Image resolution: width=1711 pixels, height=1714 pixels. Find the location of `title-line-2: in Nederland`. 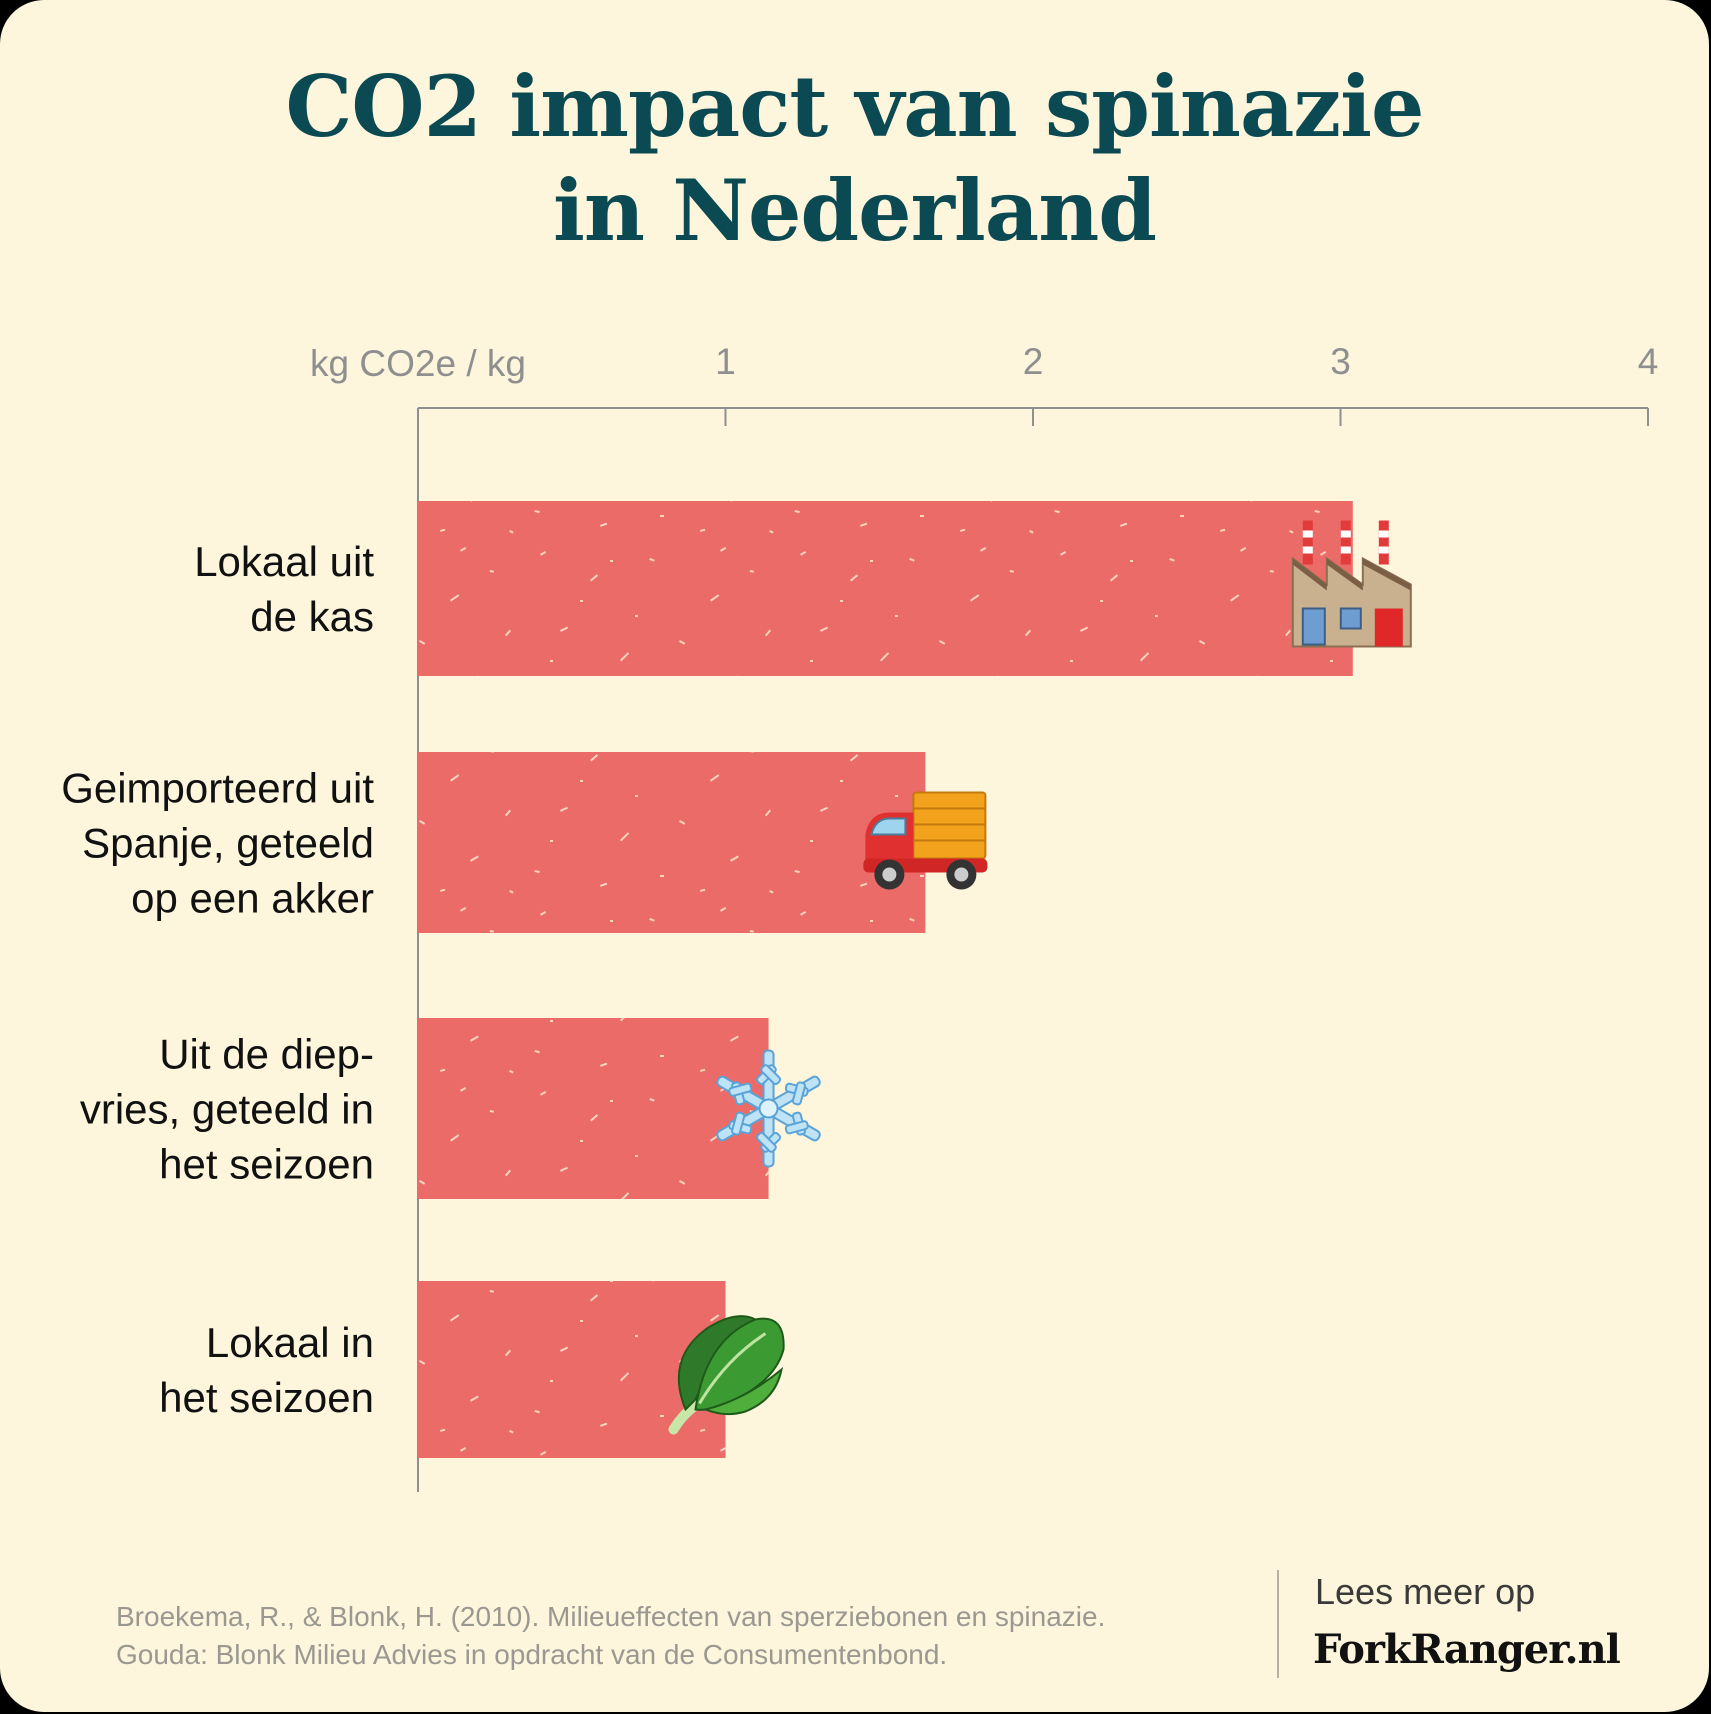

title-line-2: in Nederland is located at coordinates (854, 210).